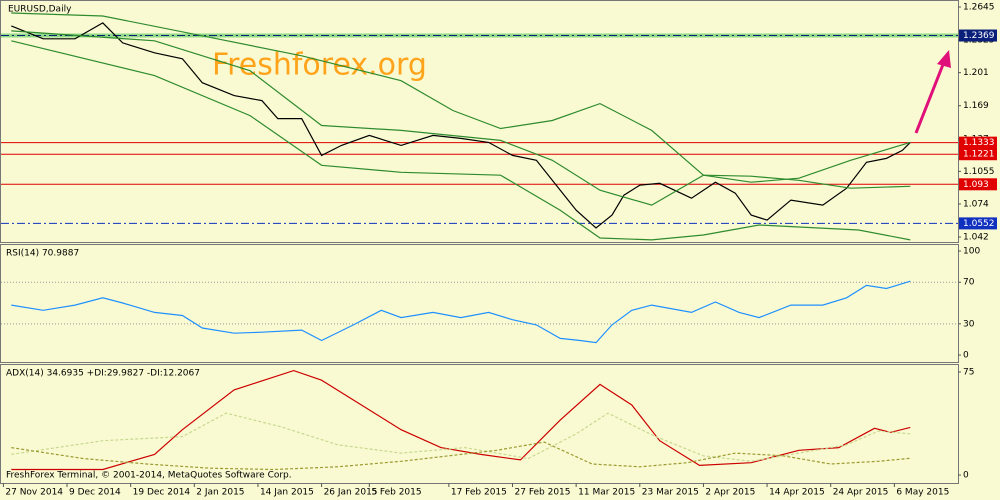 The image size is (1000, 500). Describe the element at coordinates (922, 493) in the screenshot. I see `x-tick-label: 6 May 2015` at that location.